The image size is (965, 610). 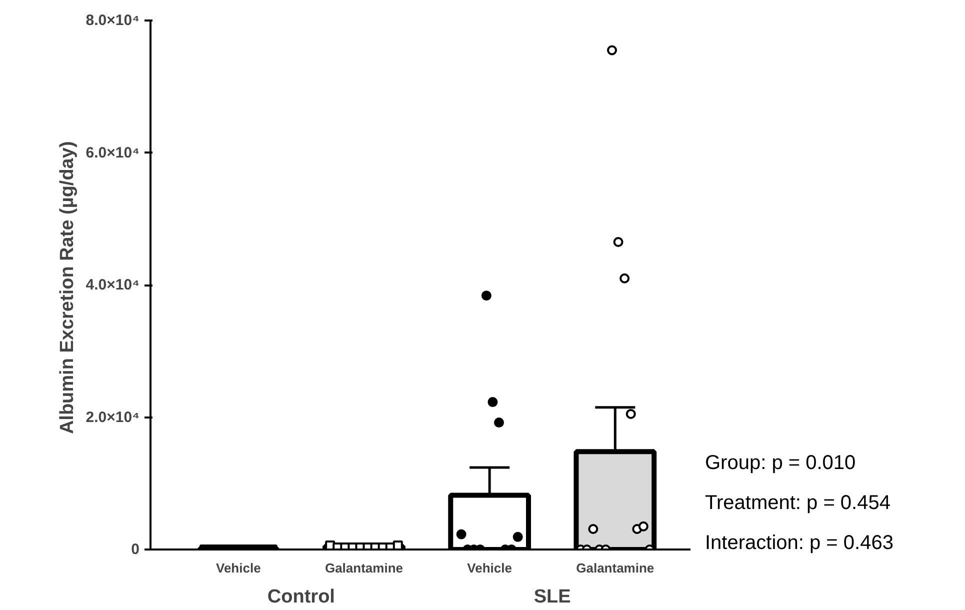 I want to click on text: Treatment: p = 0.454, so click(x=797, y=503).